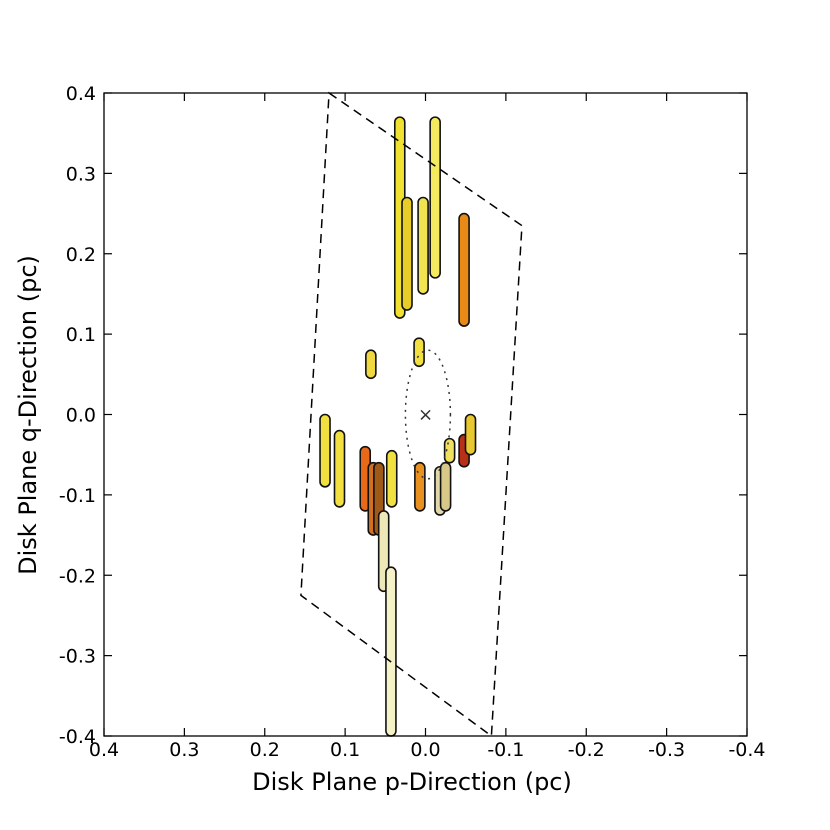 The image size is (830, 830). I want to click on x-tick-label: -0.4, so click(746, 750).